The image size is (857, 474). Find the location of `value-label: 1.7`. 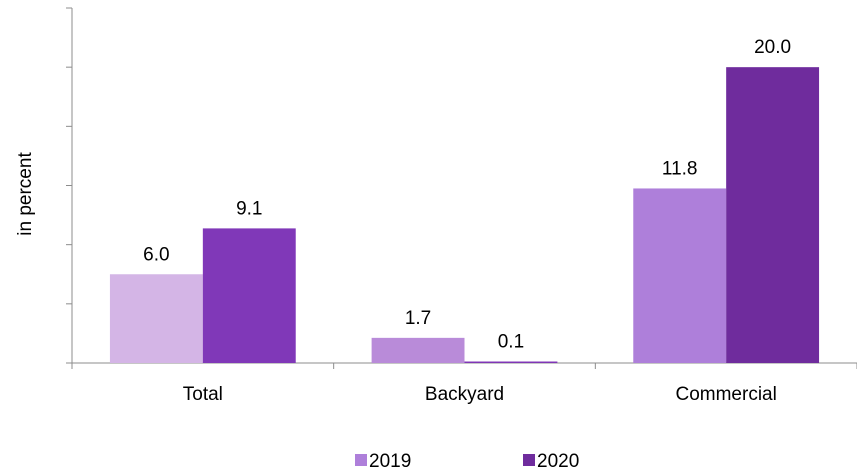

value-label: 1.7 is located at coordinates (418, 318).